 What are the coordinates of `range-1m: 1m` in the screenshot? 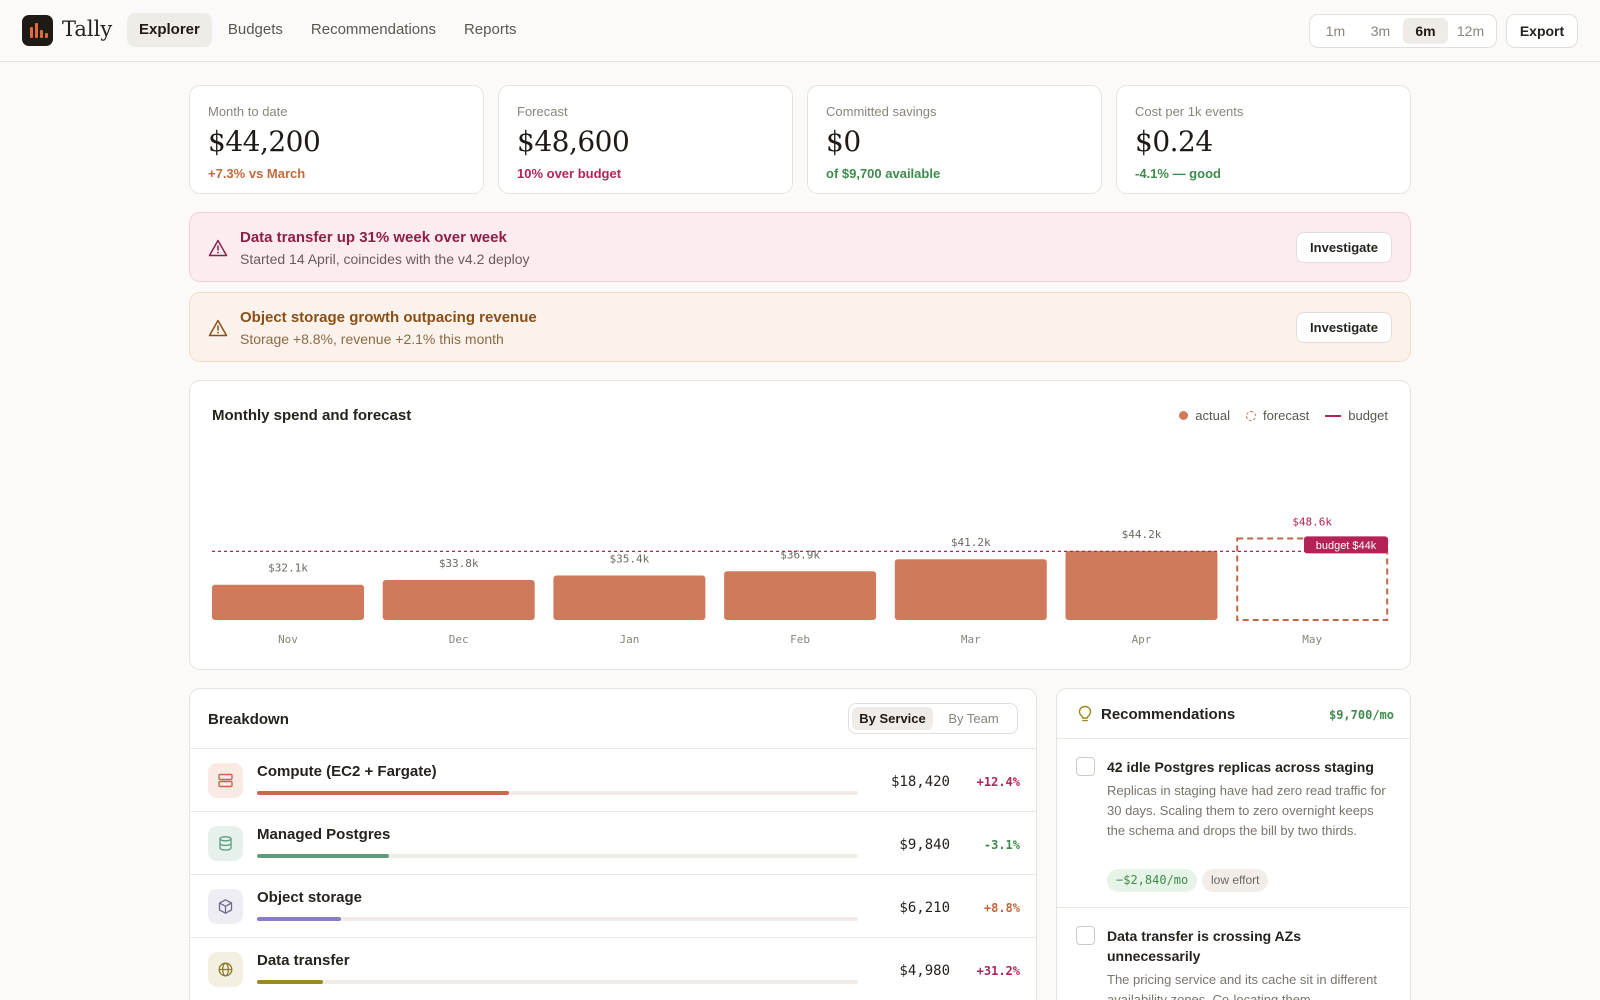 It's located at (1335, 31).